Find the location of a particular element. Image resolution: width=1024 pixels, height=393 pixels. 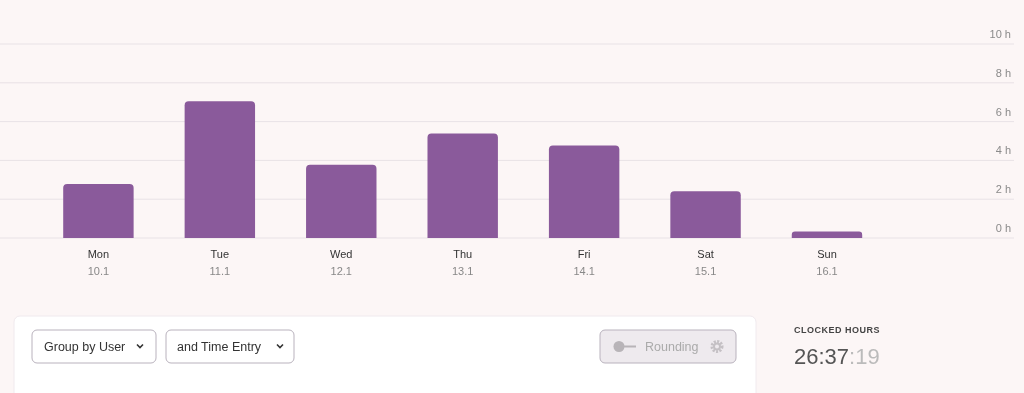

x-tick-label: Tue 11.1 is located at coordinates (220, 262).